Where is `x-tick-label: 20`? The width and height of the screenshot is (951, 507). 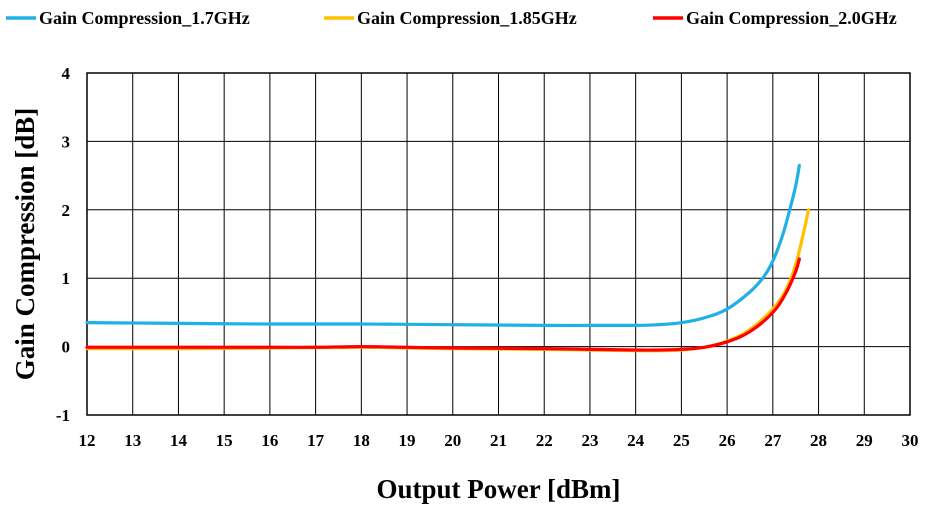
x-tick-label: 20 is located at coordinates (452, 440).